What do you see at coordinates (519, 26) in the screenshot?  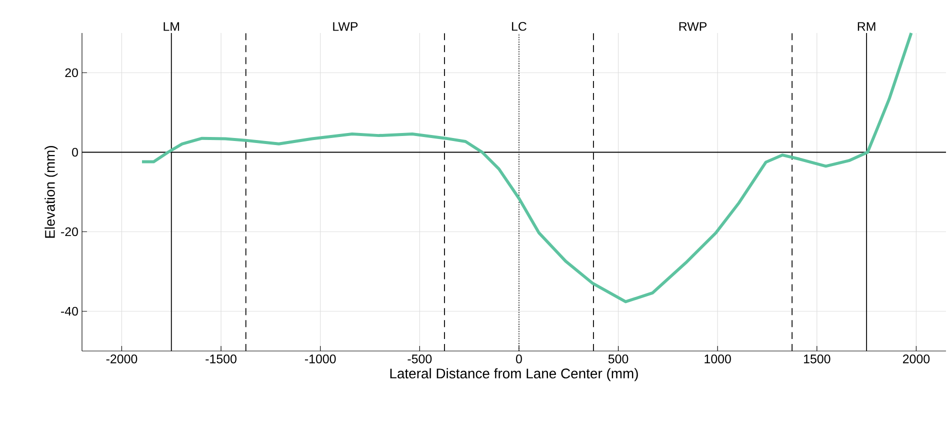 I see `ref-line-label: LC` at bounding box center [519, 26].